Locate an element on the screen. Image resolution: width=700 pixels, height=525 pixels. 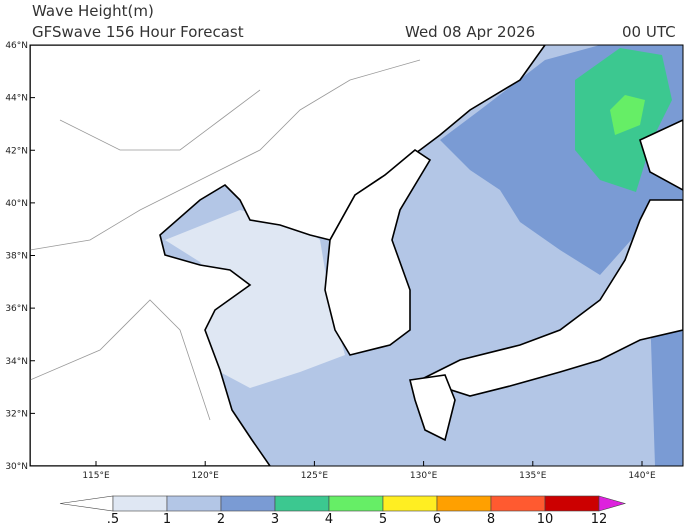
lat-label: 46°N is located at coordinates (16, 46).